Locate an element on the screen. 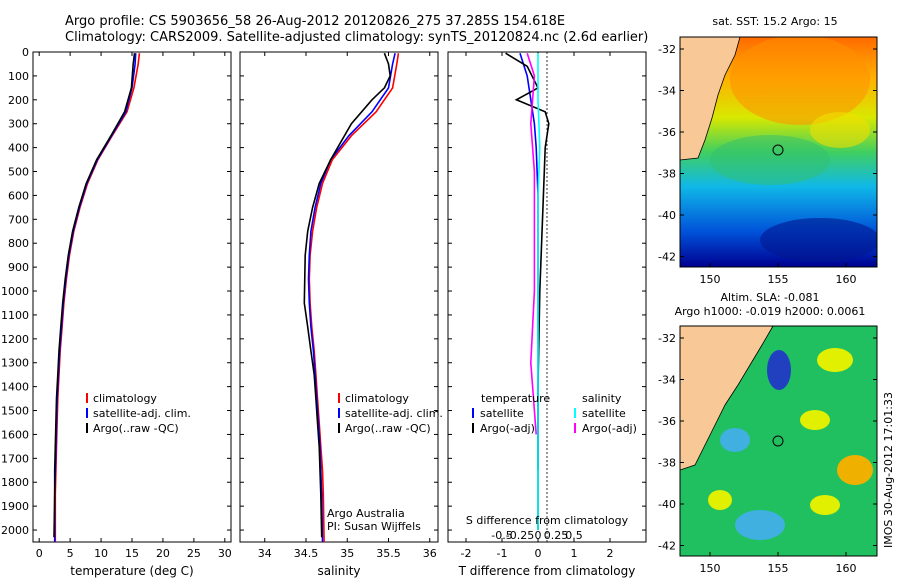 This screenshot has width=900, height=580. sla-land is located at coordinates (726, 398).